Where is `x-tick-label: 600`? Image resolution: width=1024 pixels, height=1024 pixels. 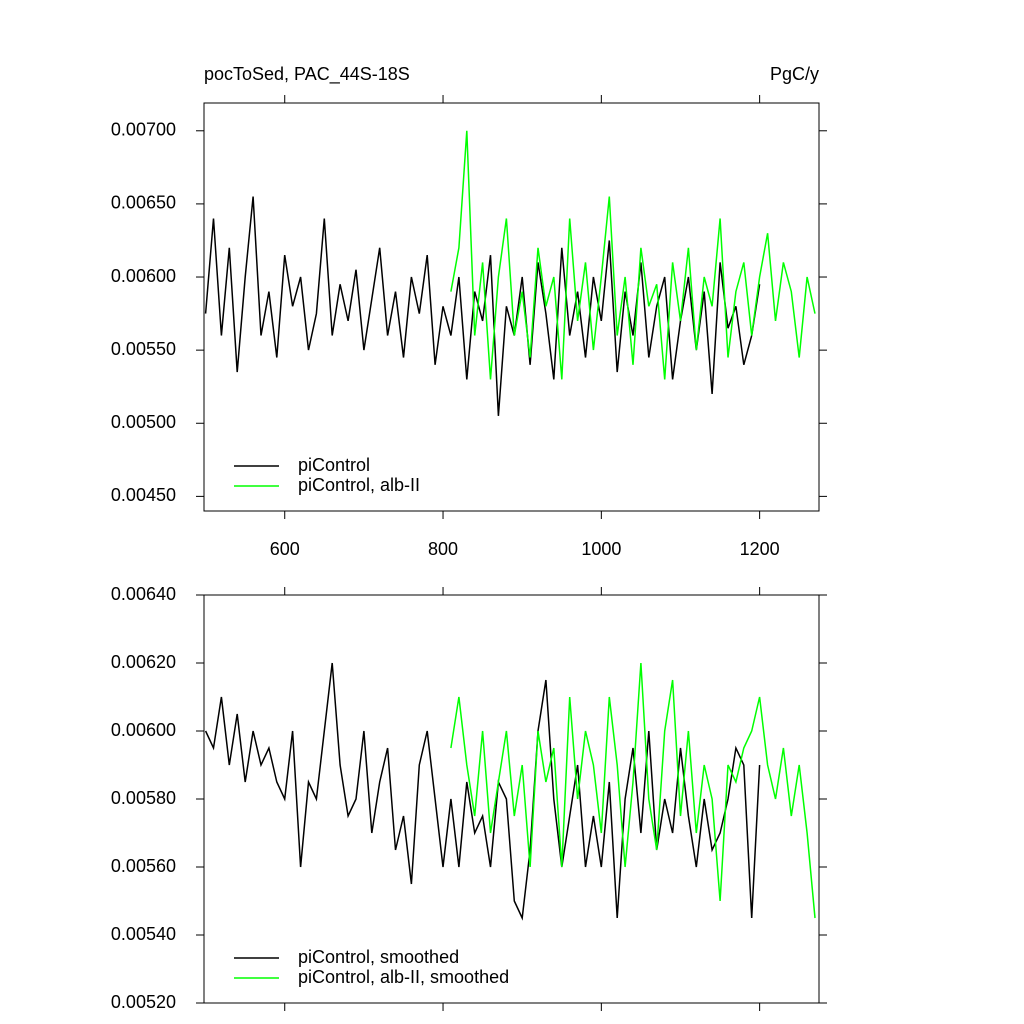 x-tick-label: 600 is located at coordinates (285, 549).